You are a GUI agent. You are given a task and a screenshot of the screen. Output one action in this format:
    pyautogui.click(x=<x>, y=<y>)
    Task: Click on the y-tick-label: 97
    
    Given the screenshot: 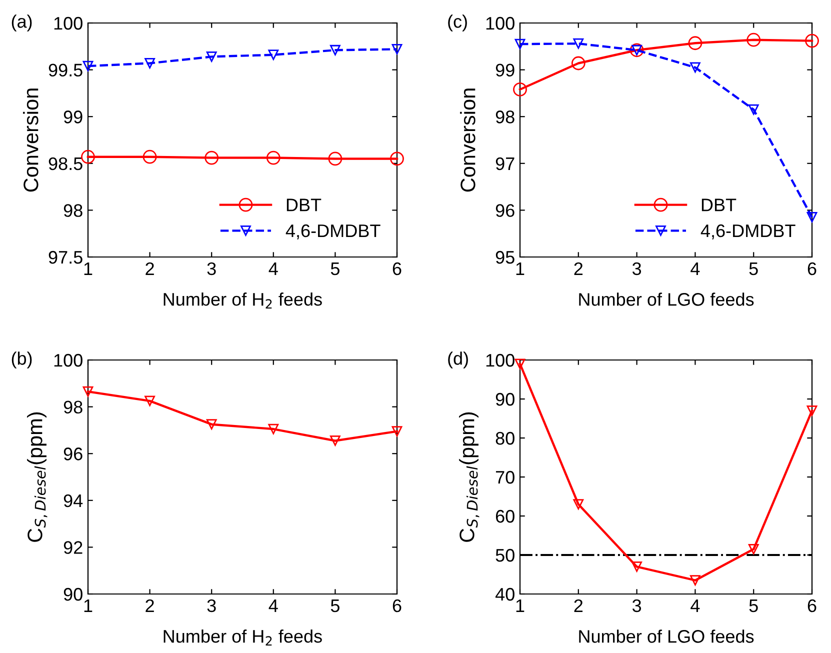 What is the action you would take?
    pyautogui.click(x=505, y=163)
    